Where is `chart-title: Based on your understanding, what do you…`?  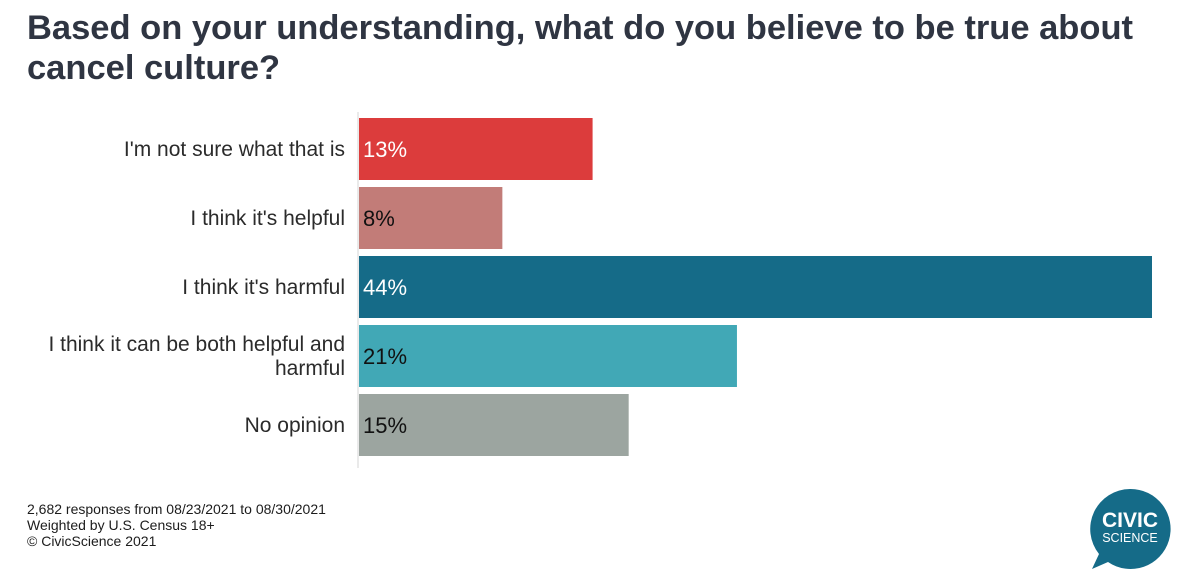
chart-title: Based on your understanding, what do you… is located at coordinates (580, 48).